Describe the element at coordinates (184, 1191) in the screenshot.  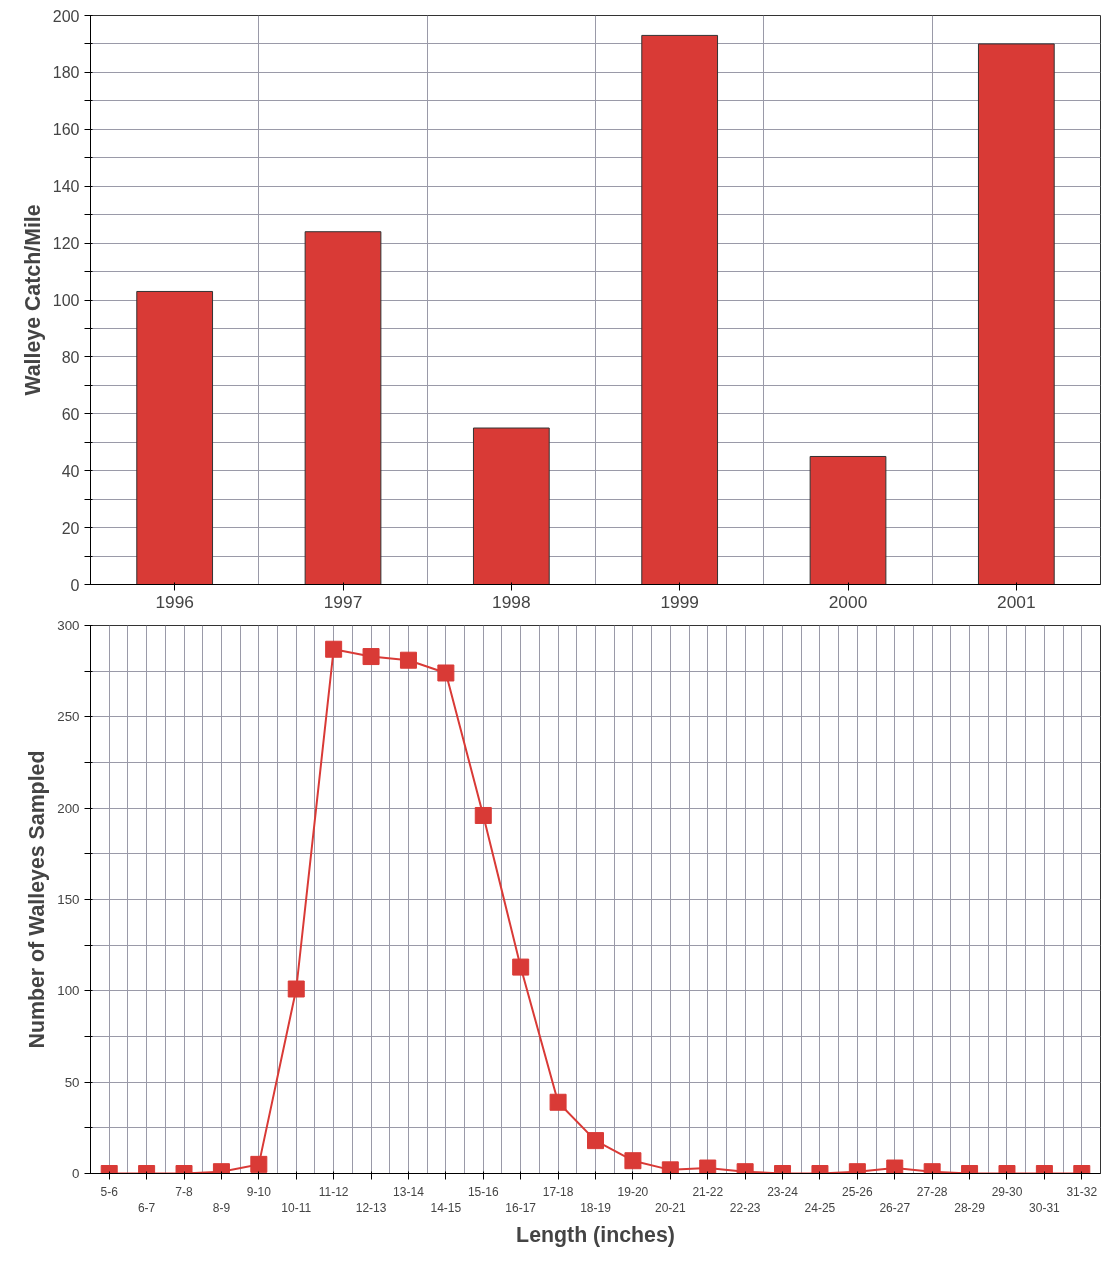
I see `x-tick-label: 7-8` at that location.